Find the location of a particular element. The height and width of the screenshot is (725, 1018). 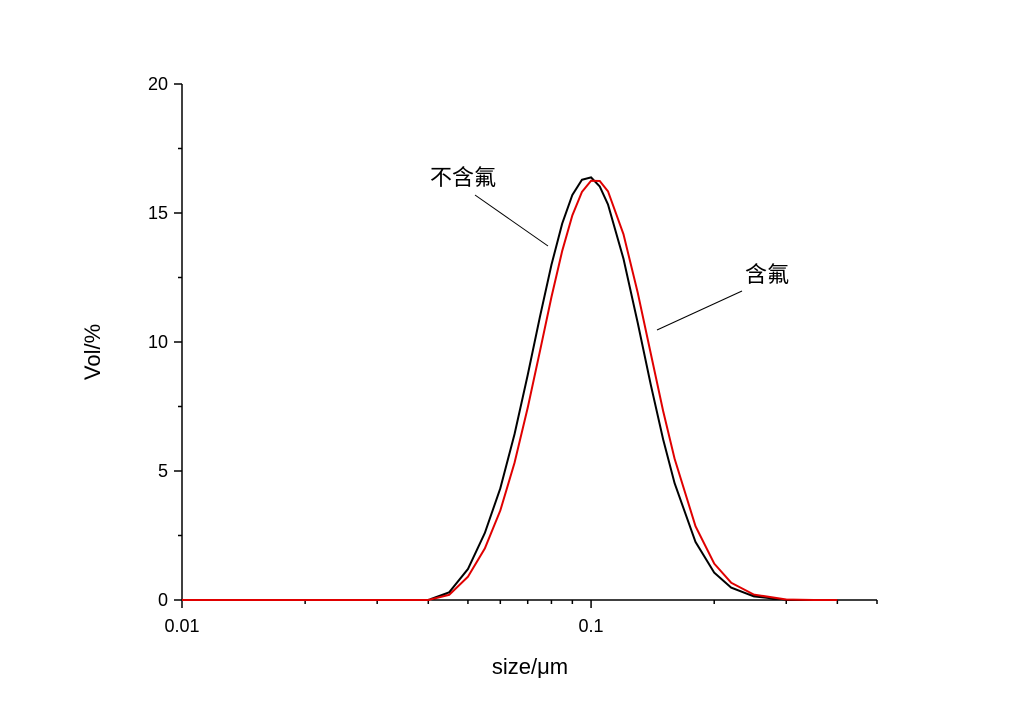

x-tick-label: 0.01 is located at coordinates (181, 626).